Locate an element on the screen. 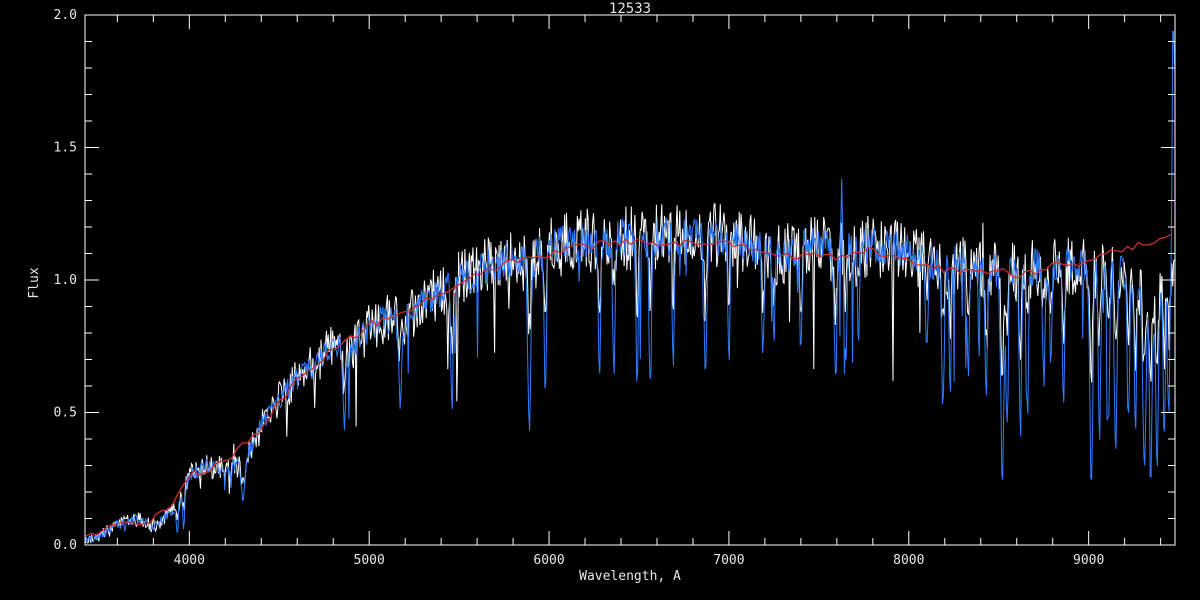  y-tick-label: 2.0 is located at coordinates (65, 15).